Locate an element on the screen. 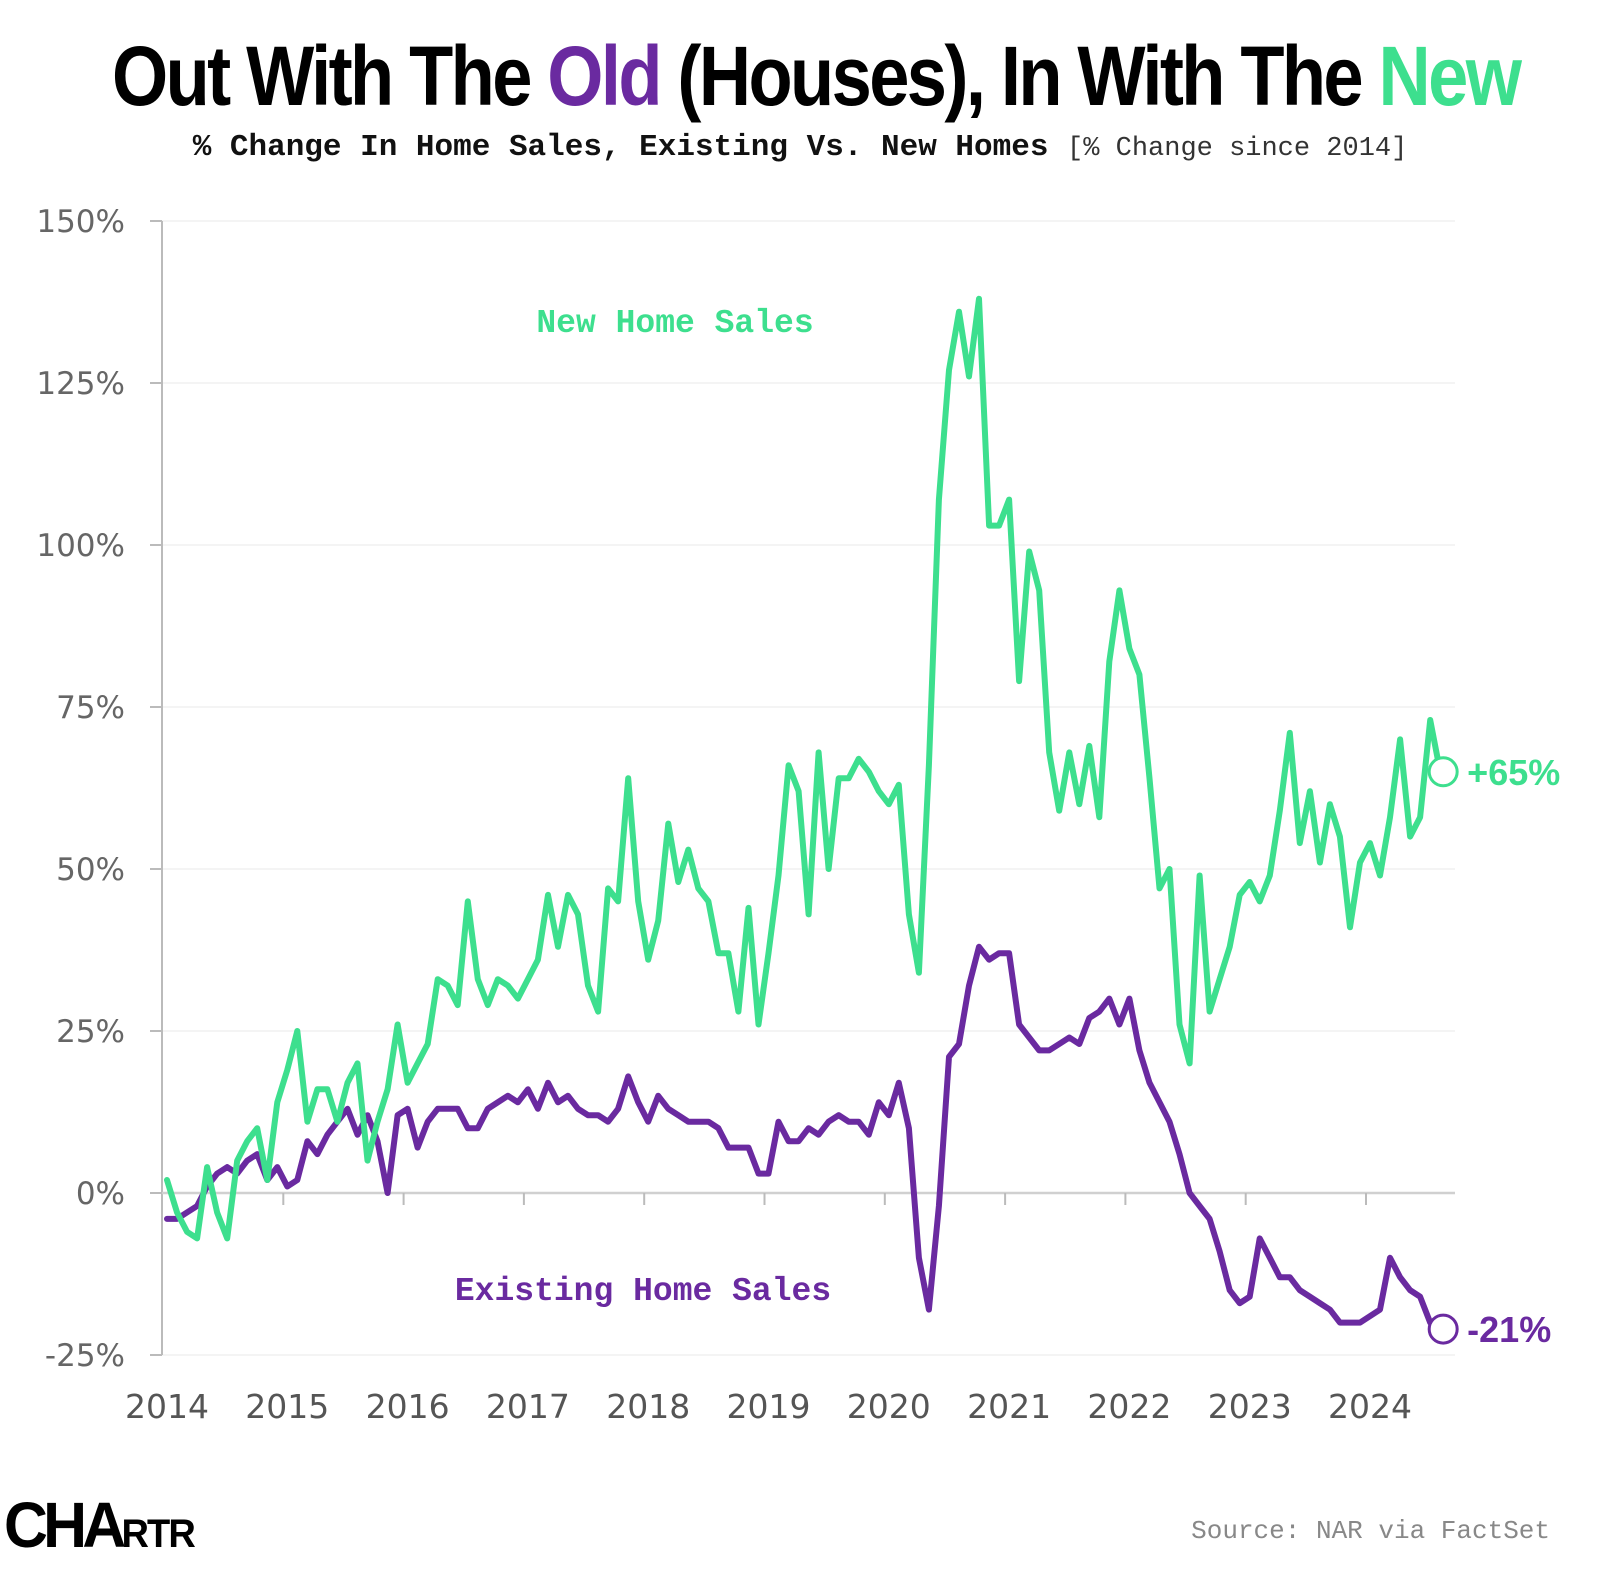 This screenshot has height=1591, width=1600. end-label: +65% is located at coordinates (1513, 772).